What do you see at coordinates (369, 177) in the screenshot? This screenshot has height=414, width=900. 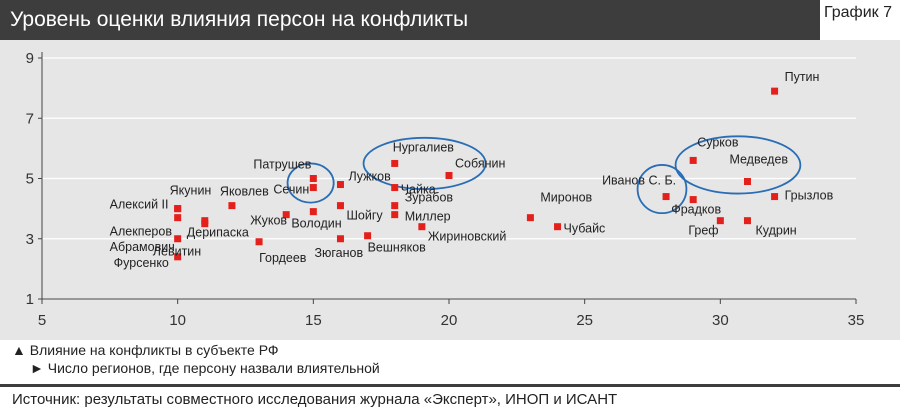 I see `point-label: Лужков` at bounding box center [369, 177].